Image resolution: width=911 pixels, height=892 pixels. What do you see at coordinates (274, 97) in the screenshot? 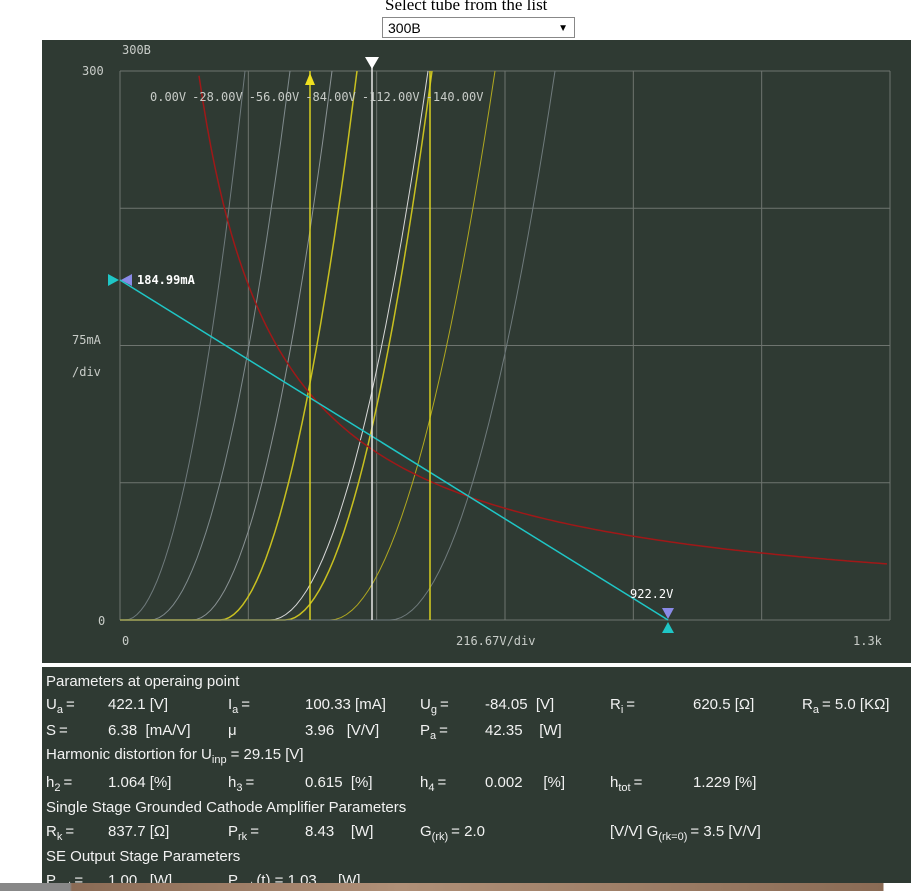
I see `grid-voltage-label: -56.00V` at bounding box center [274, 97].